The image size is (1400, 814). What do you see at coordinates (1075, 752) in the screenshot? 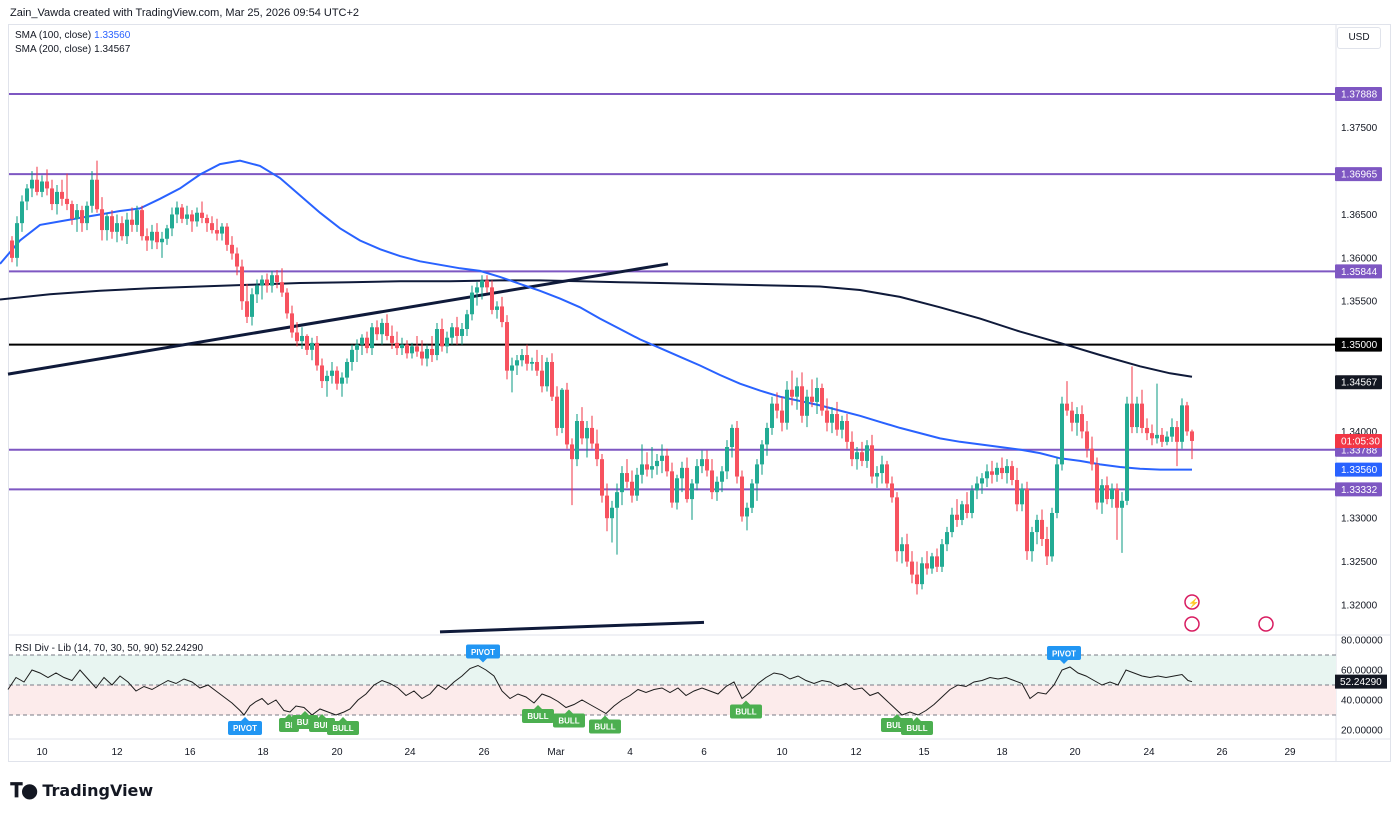
I see `time-tick-label: 20` at bounding box center [1075, 752].